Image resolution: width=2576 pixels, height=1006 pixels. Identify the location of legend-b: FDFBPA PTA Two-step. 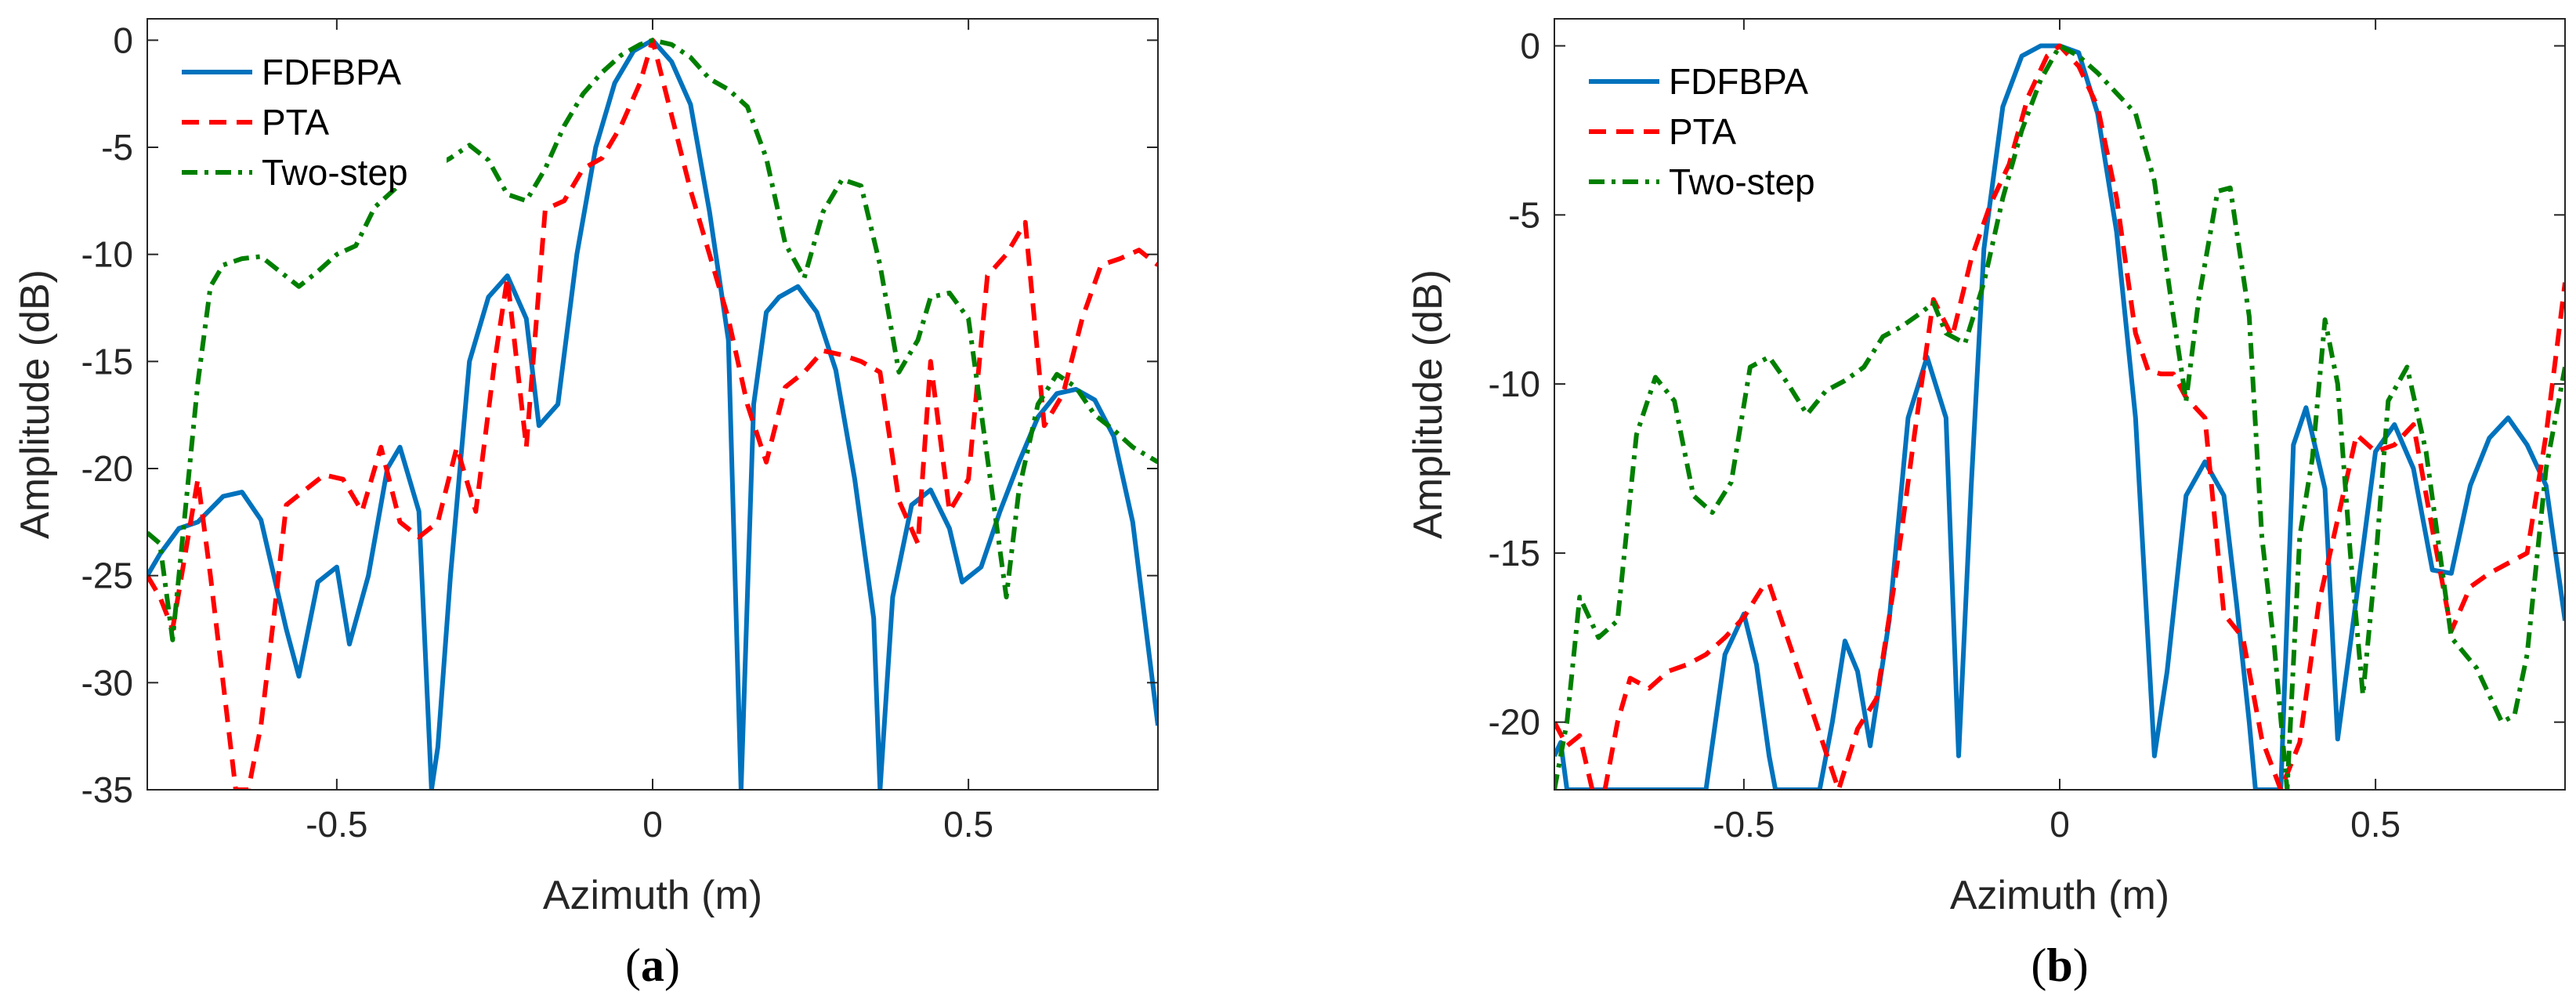
(1717, 121).